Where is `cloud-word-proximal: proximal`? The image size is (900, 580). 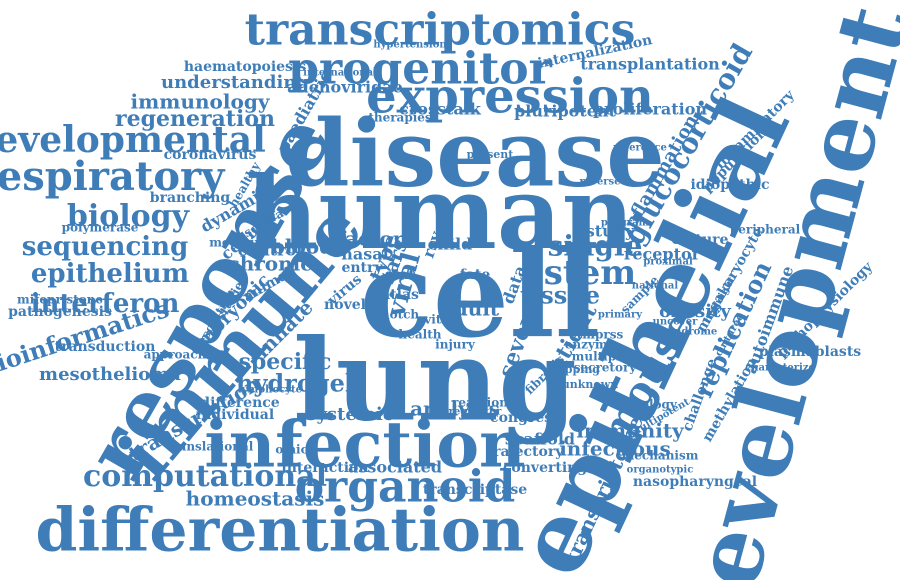 cloud-word-proximal: proximal is located at coordinates (668, 262).